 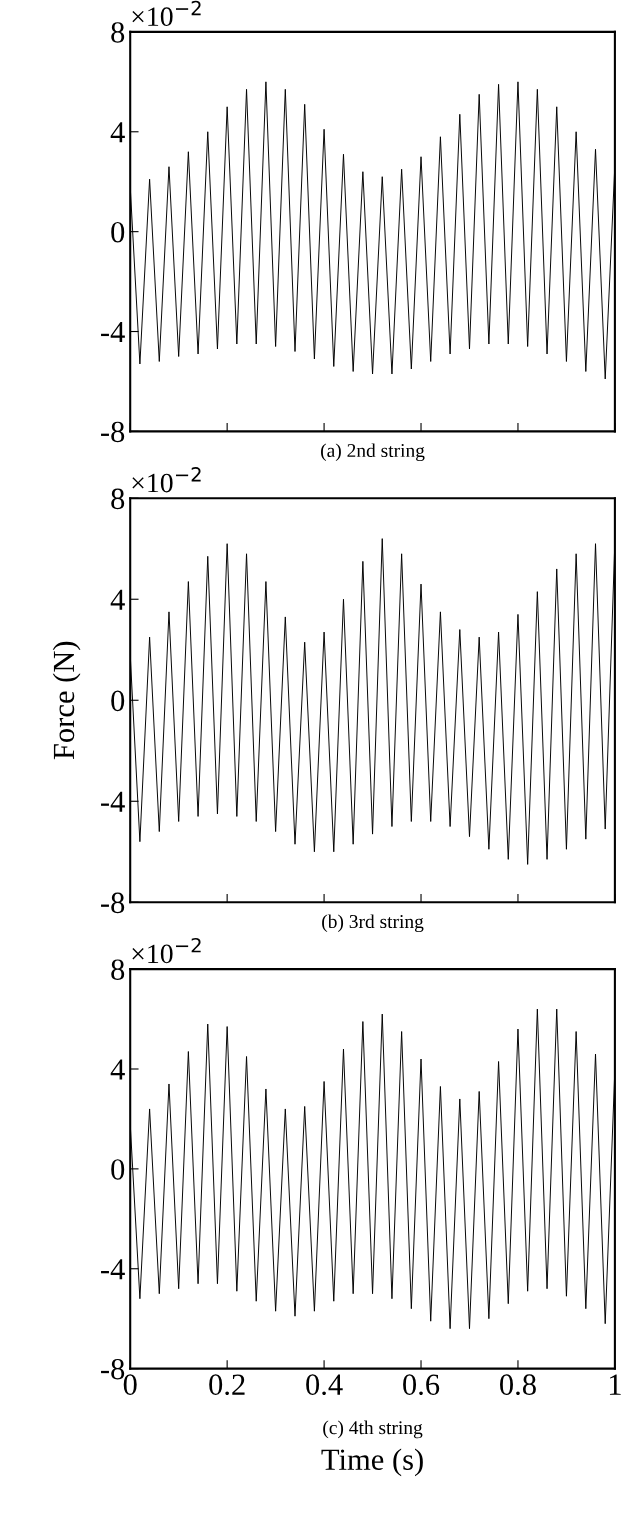 I want to click on x-tick-label: 0.4, so click(x=324, y=1385).